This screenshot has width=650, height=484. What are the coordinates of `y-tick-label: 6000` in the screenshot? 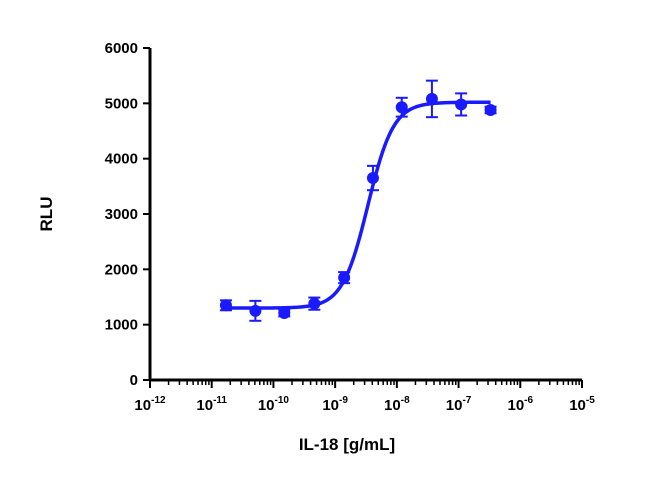 It's located at (121, 48).